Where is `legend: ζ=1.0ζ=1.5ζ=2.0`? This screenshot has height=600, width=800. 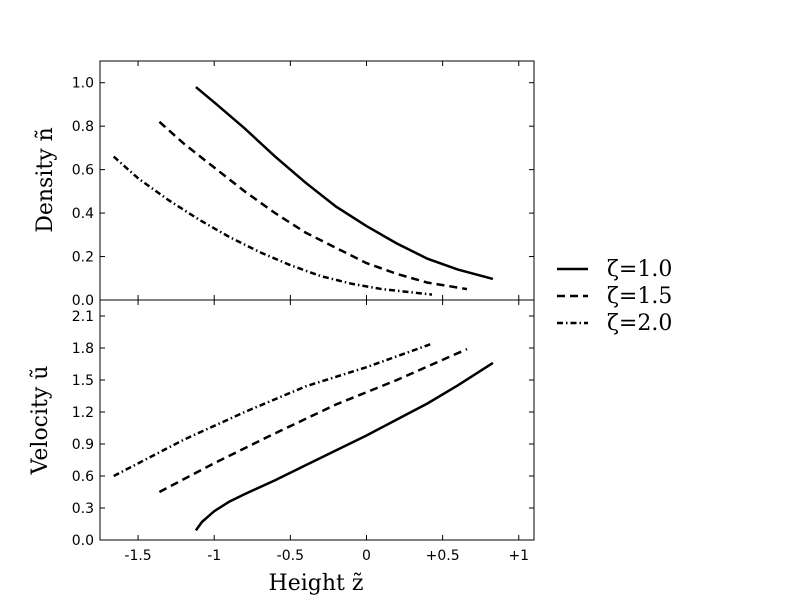 legend: ζ=1.0ζ=1.5ζ=2.0 is located at coordinates (614, 296).